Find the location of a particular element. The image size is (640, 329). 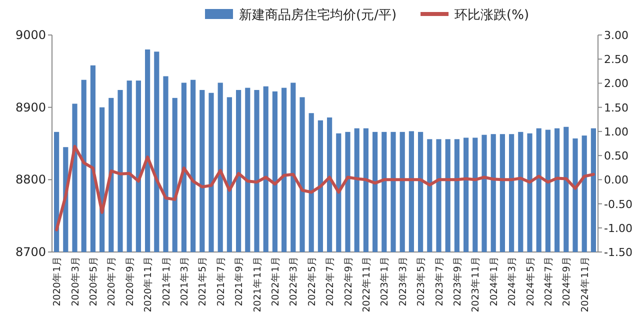

x-tick-label: 2020年1月 is located at coordinates (57, 281).